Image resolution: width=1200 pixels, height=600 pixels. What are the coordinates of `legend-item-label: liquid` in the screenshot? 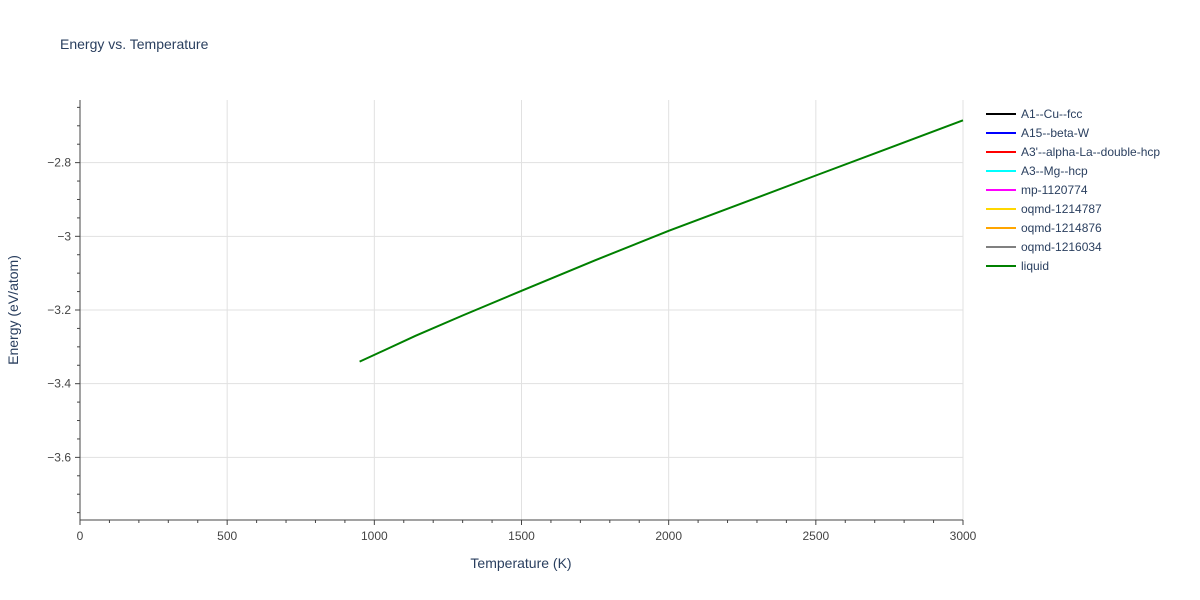 It's located at (1035, 266).